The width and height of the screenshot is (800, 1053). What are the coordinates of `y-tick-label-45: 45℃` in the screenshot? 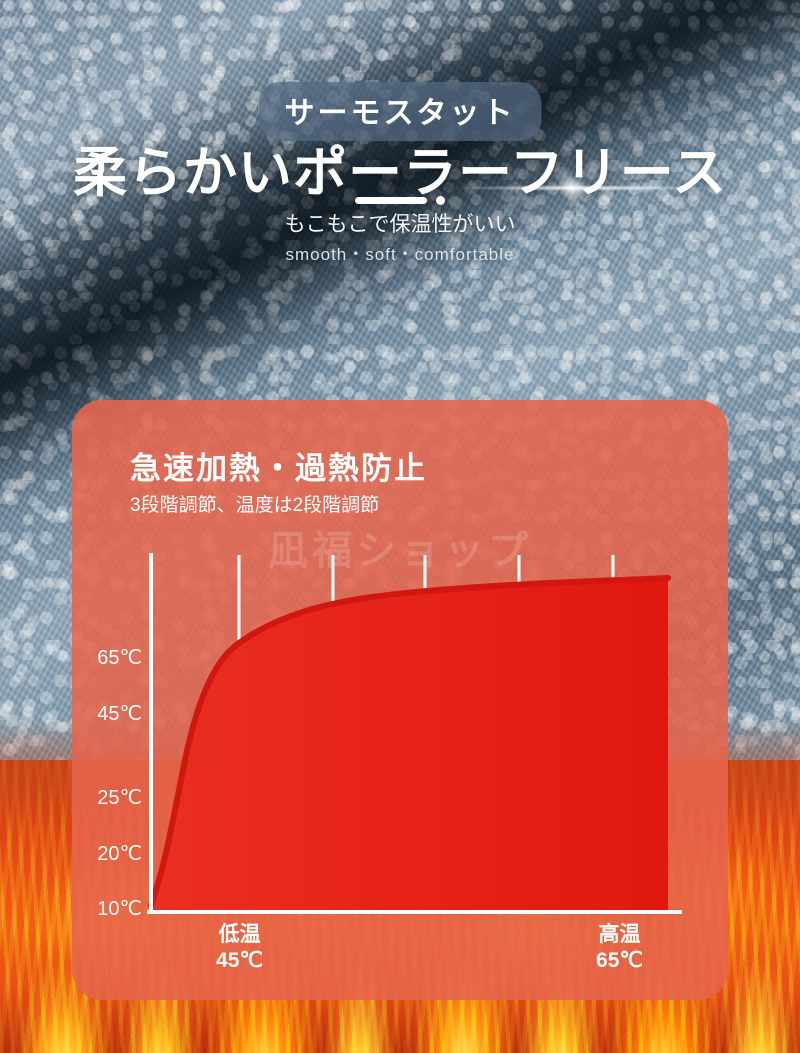 It's located at (119, 714).